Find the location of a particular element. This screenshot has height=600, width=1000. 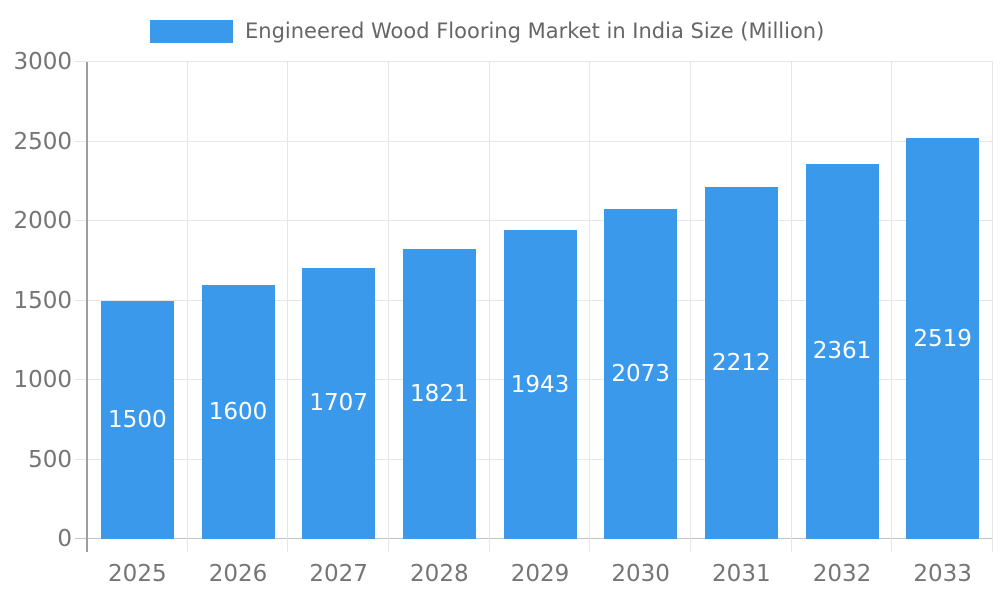

bar-value-label: 2361 is located at coordinates (842, 351).